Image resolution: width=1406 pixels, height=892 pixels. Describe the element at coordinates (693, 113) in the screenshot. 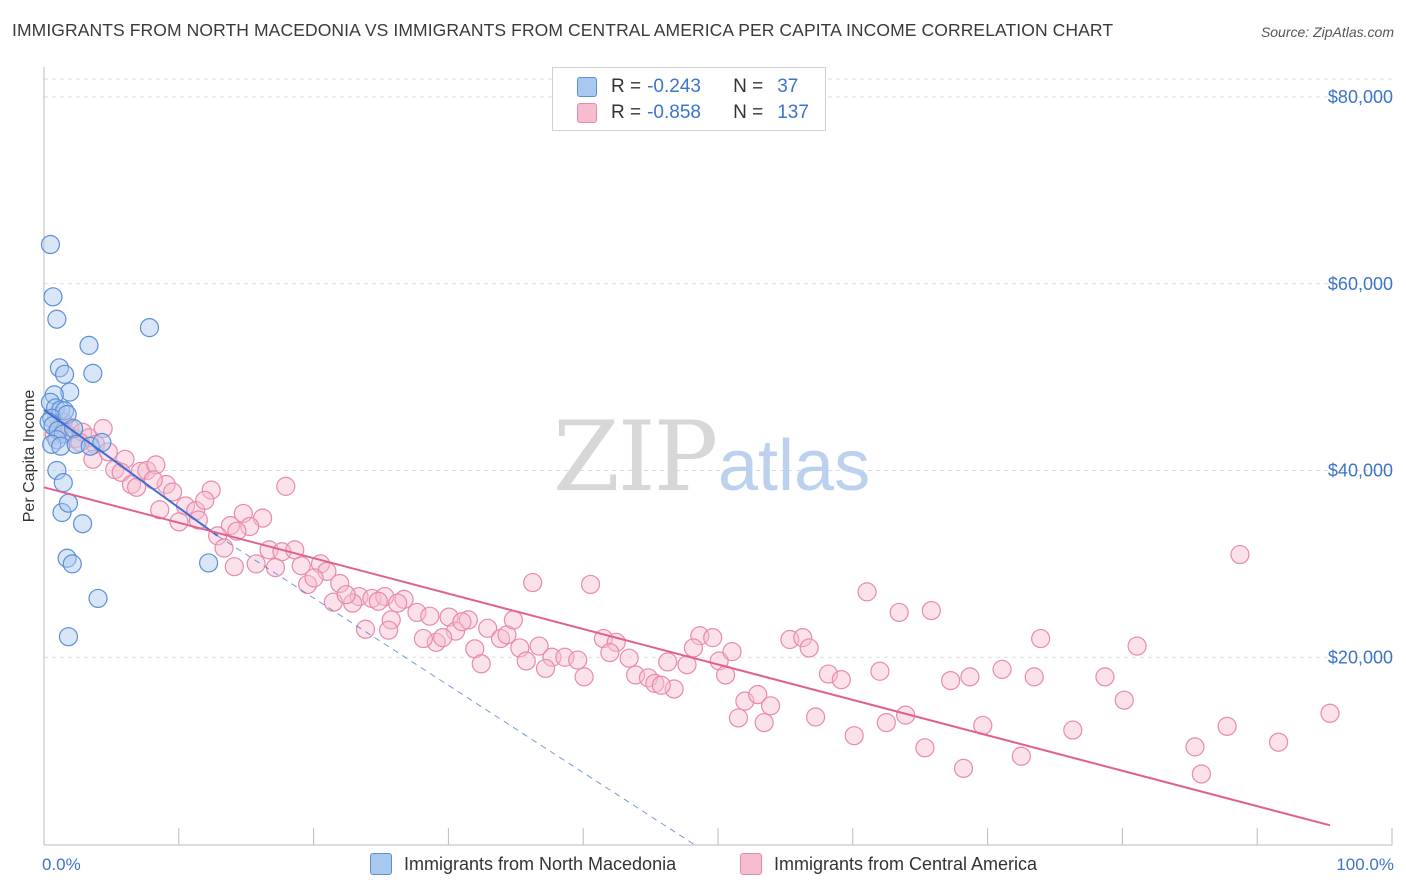

I see `legend-row-central-america: R = -0.858 N = 137` at that location.